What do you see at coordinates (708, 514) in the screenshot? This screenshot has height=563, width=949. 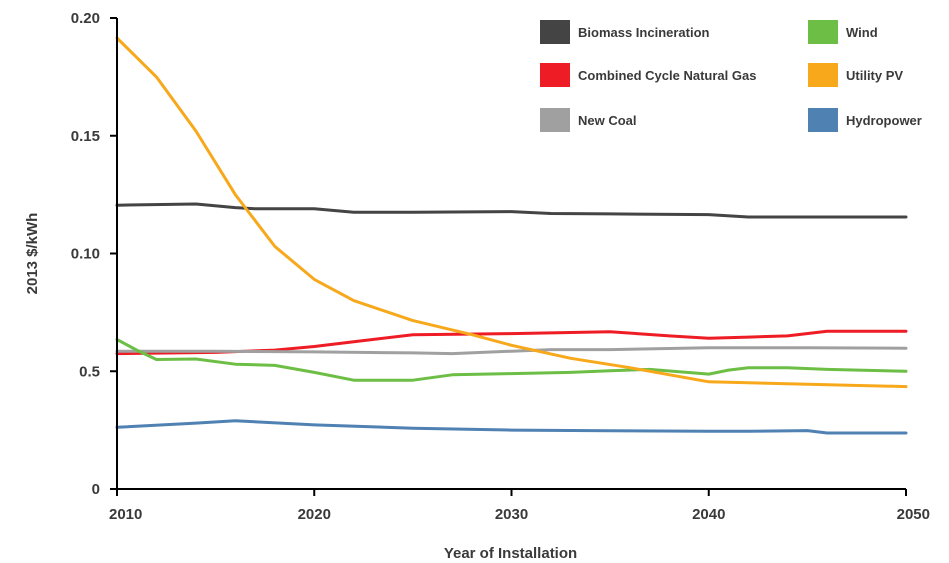 I see `x-tick-label: 2040` at bounding box center [708, 514].